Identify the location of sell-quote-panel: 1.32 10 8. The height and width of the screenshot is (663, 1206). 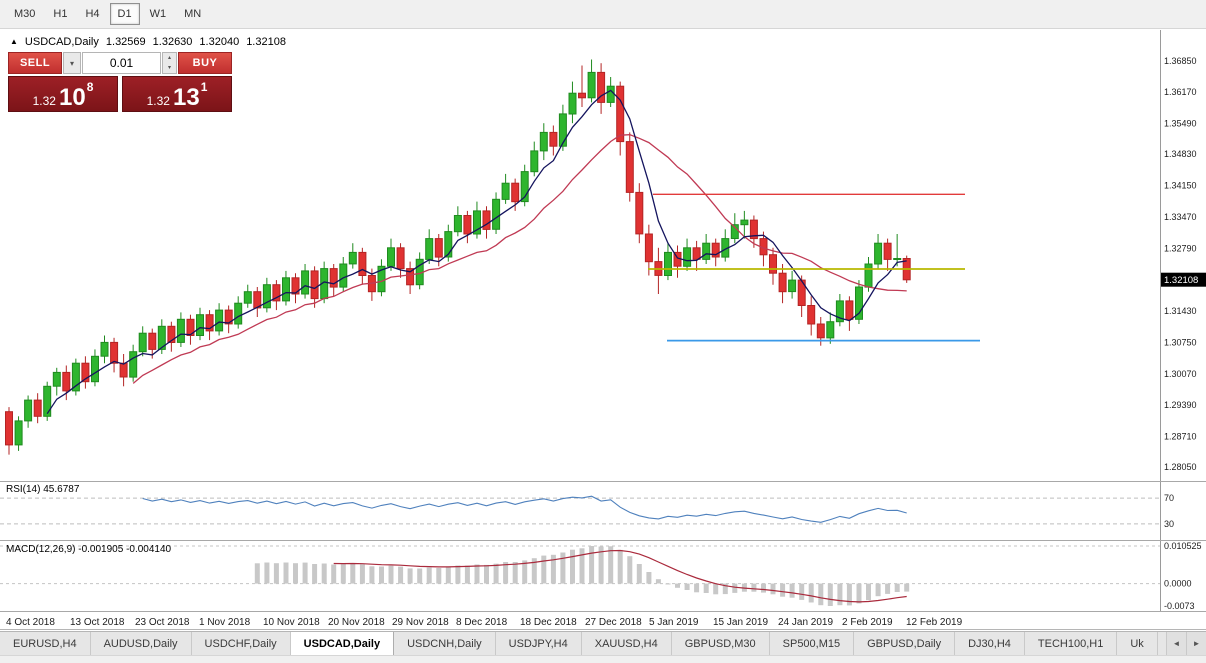
(63, 94).